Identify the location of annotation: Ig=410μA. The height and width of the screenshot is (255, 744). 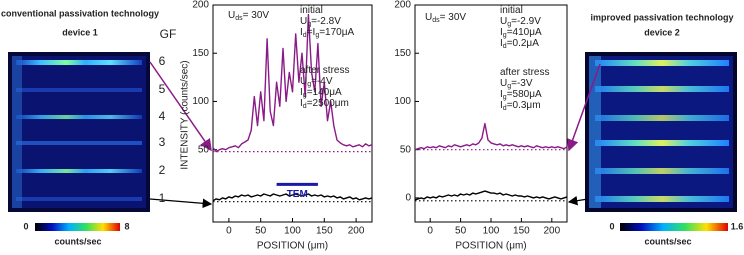
(521, 33).